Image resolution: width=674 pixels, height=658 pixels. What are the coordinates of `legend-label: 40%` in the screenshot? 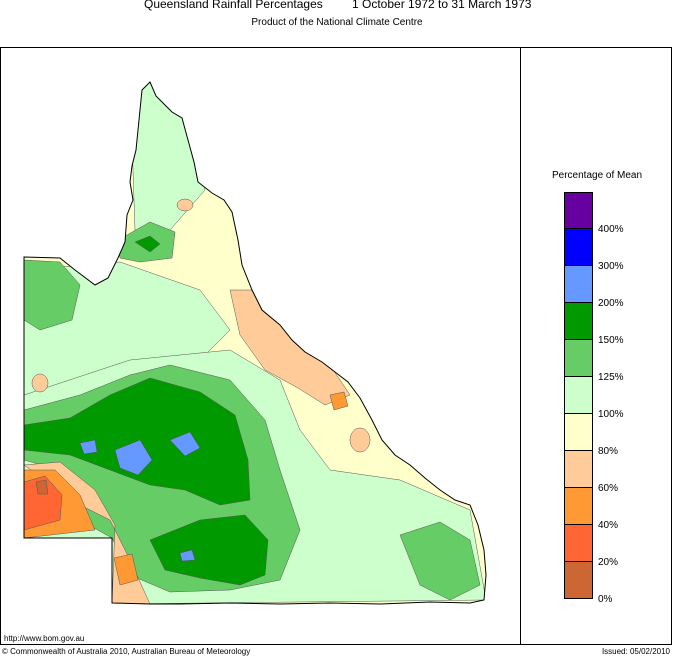 It's located at (608, 525).